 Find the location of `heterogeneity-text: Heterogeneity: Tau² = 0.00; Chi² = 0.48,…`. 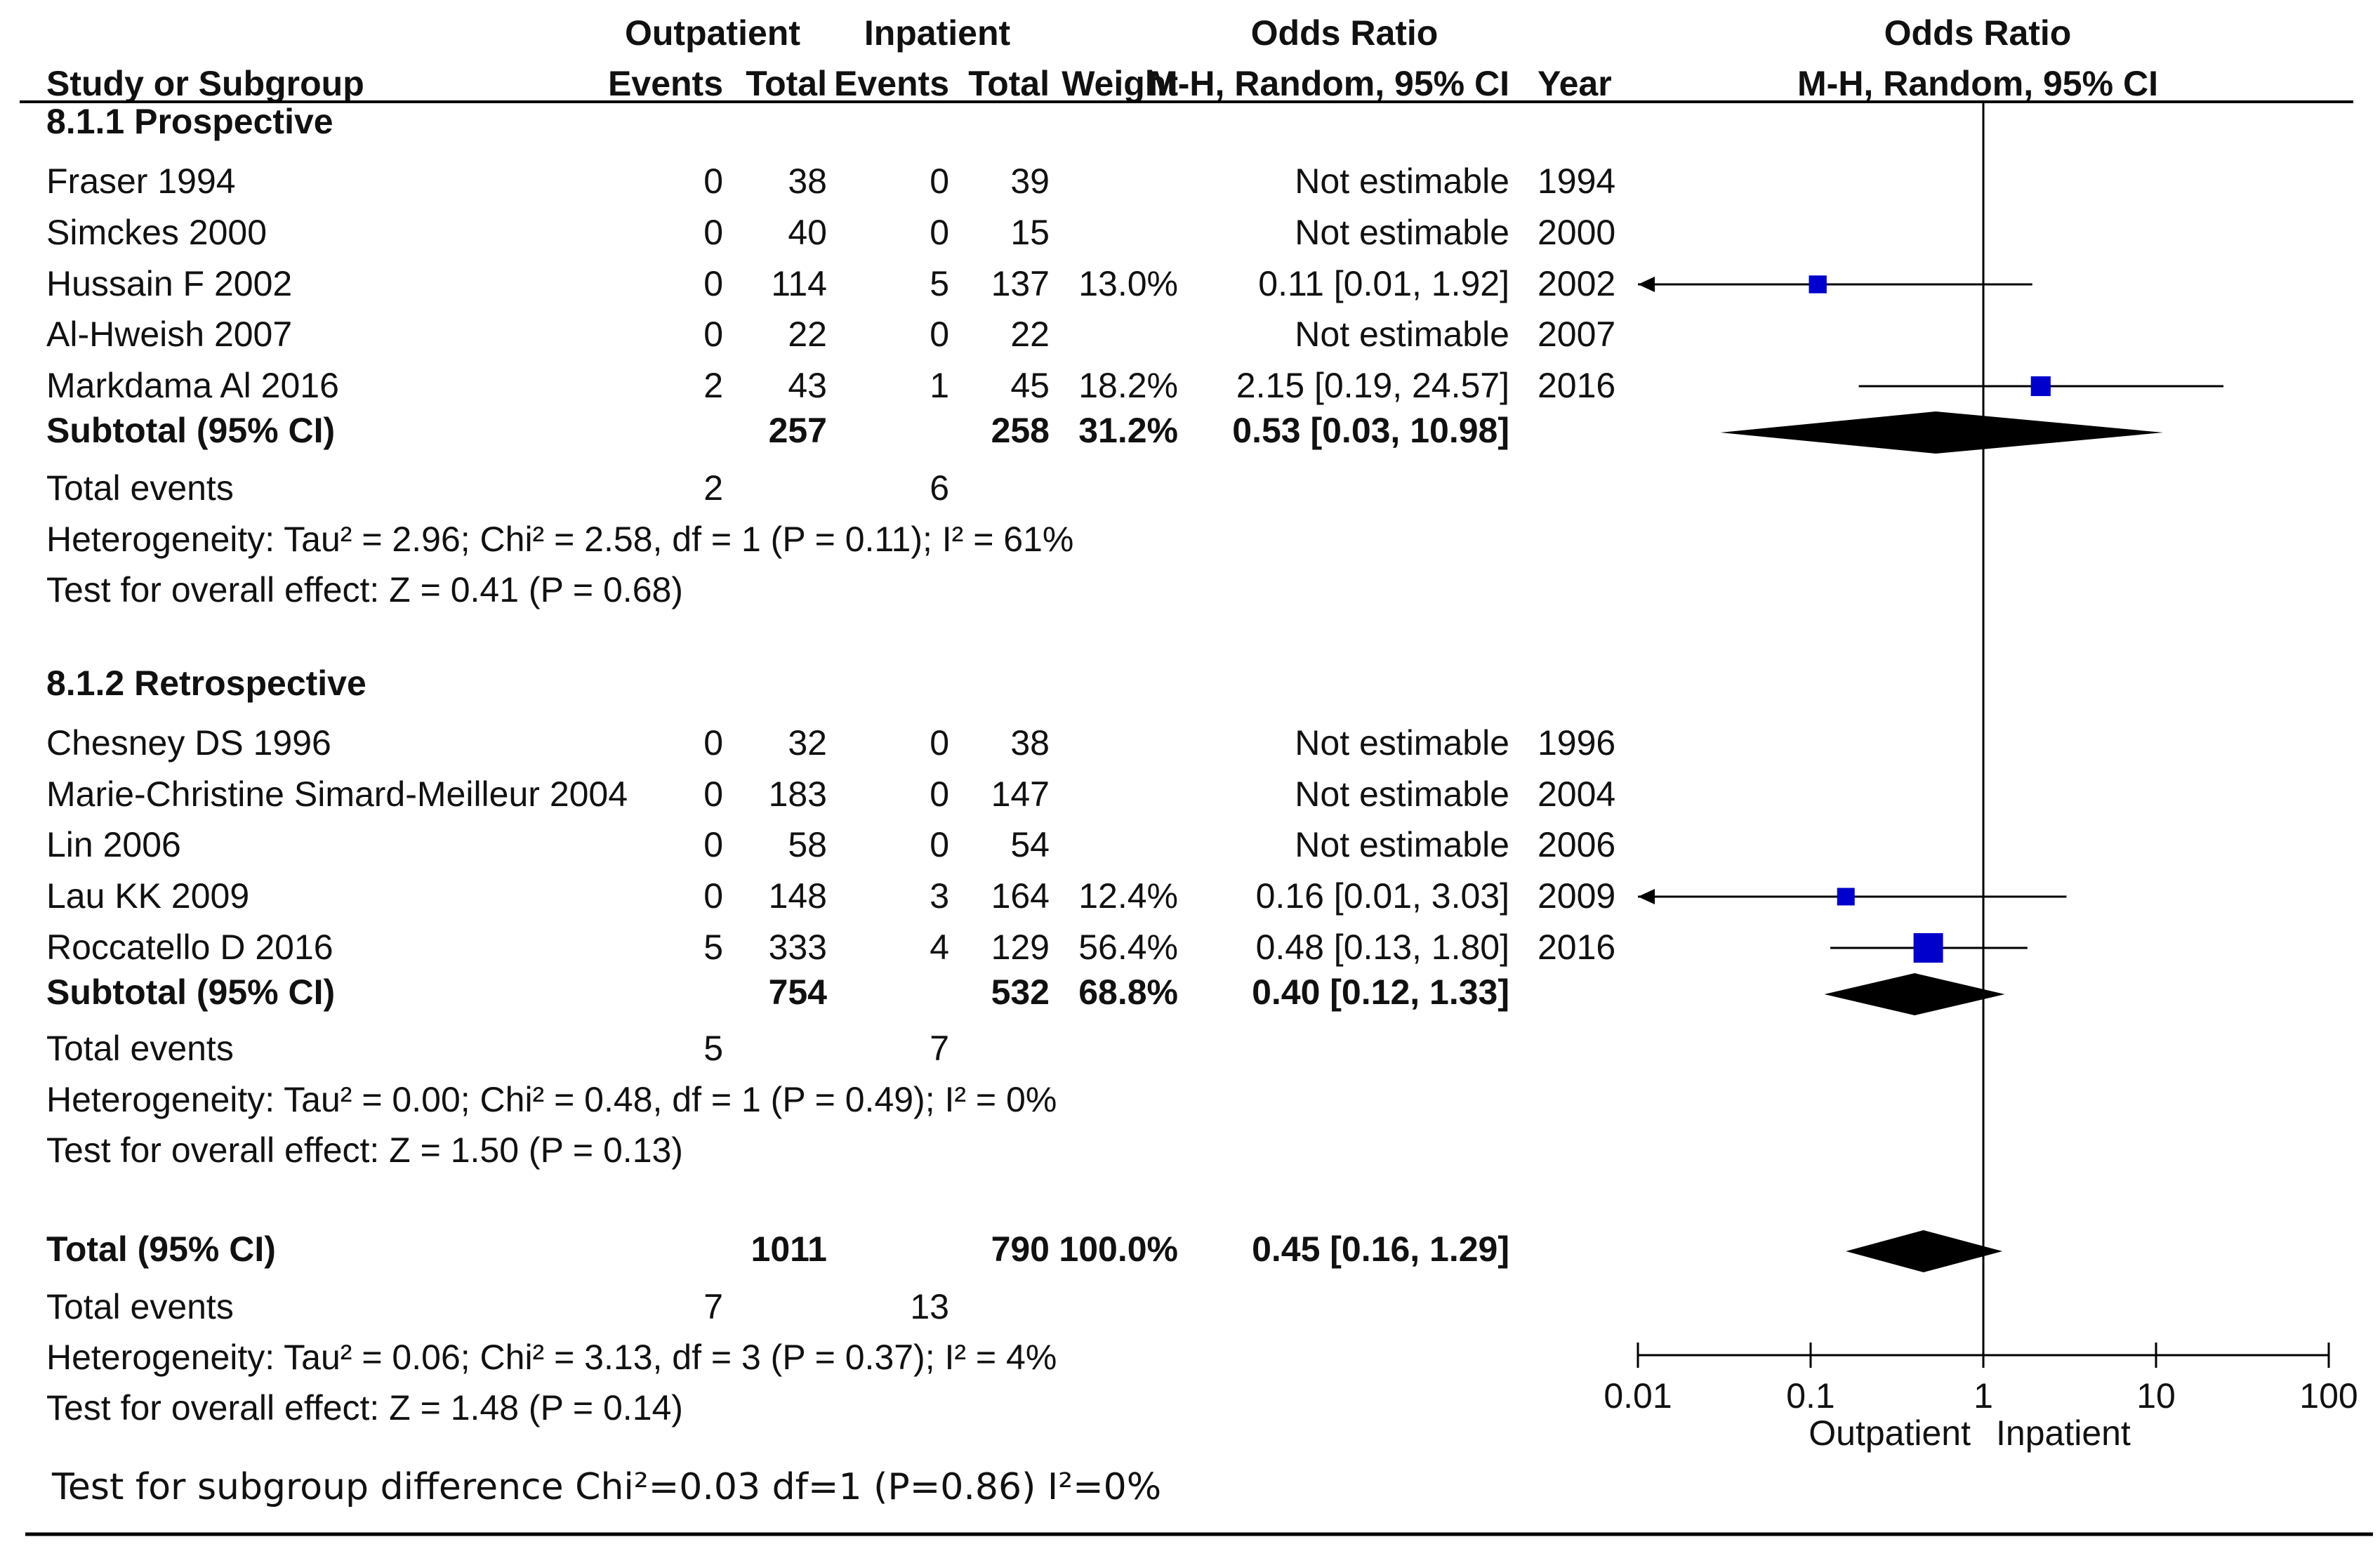

heterogeneity-text: Heterogeneity: Tau² = 0.00; Chi² = 0.48,… is located at coordinates (552, 1099).